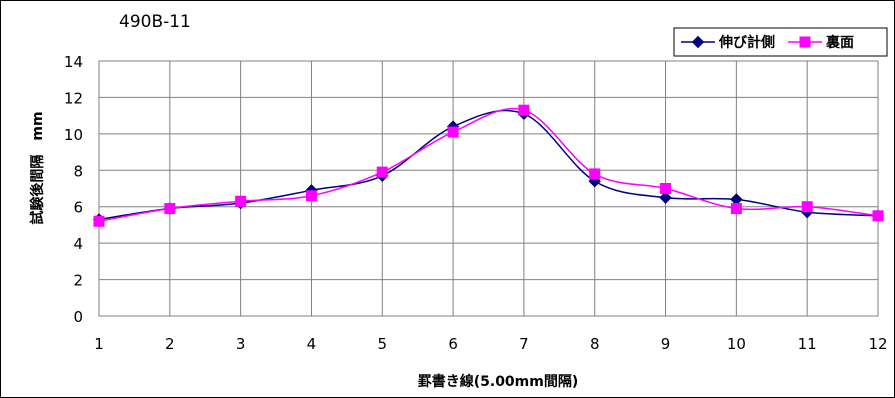  I want to click on legend-item-2: 裏面, so click(821, 42).